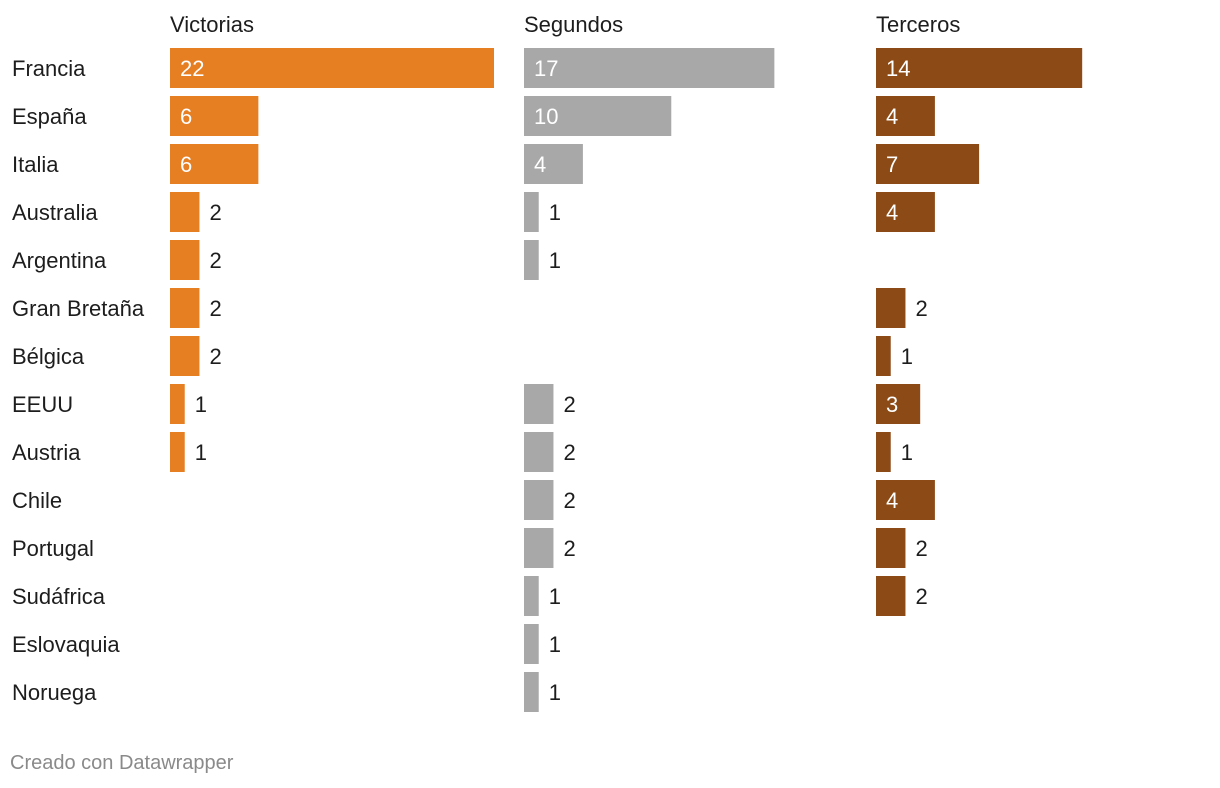 The width and height of the screenshot is (1220, 788). What do you see at coordinates (185, 260) in the screenshot?
I see `bar-victorias-argentina` at bounding box center [185, 260].